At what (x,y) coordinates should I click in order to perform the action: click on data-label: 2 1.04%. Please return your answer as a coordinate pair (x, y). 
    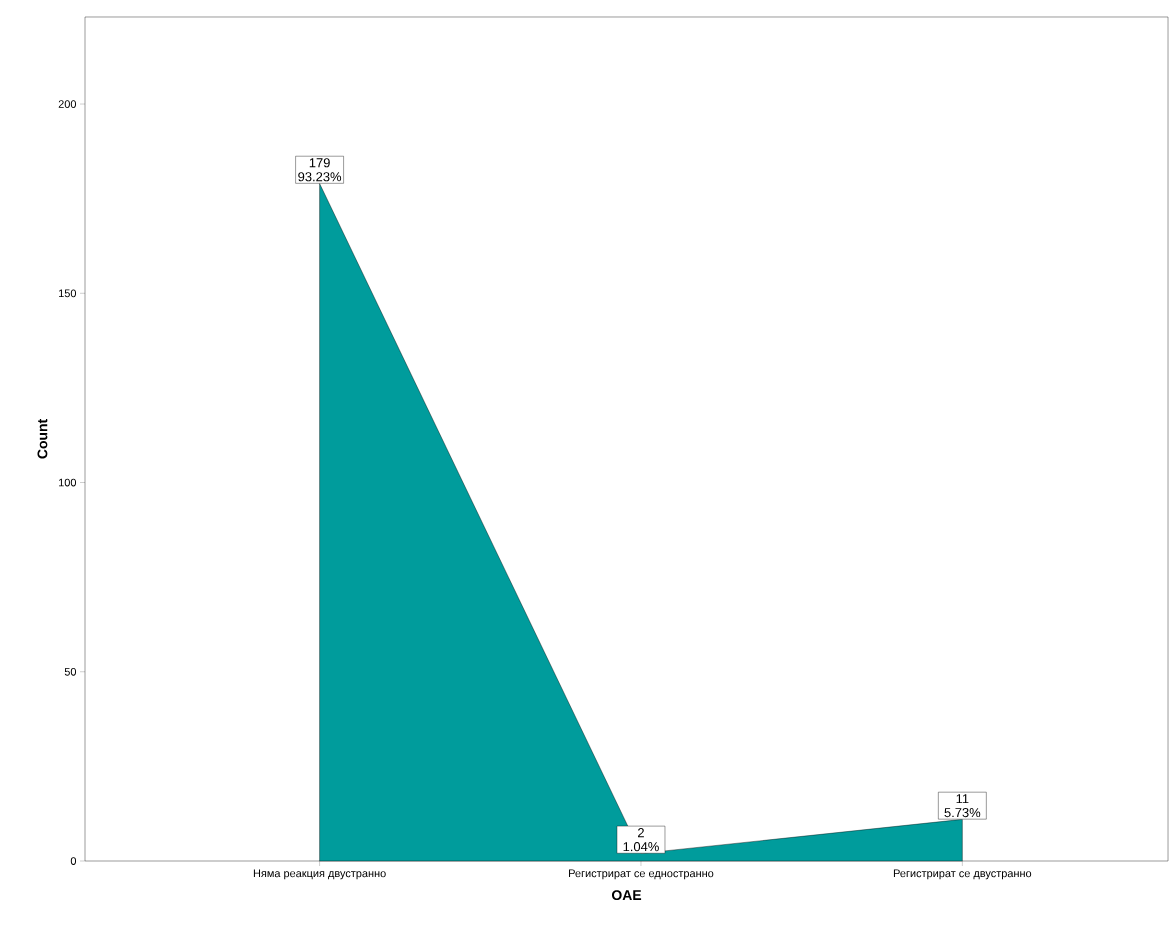
    Looking at the image, I should click on (641, 840).